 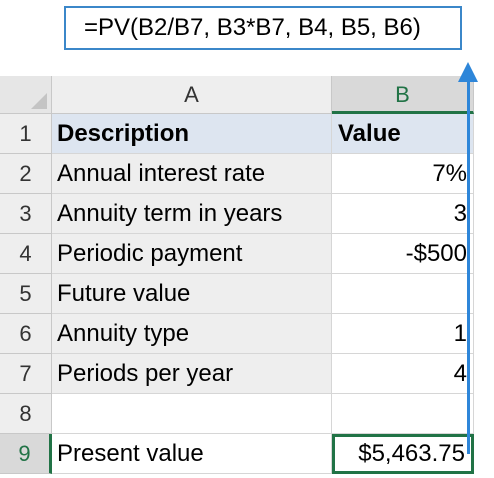 What do you see at coordinates (192, 214) in the screenshot?
I see `cell-a3: Annuity term in years` at bounding box center [192, 214].